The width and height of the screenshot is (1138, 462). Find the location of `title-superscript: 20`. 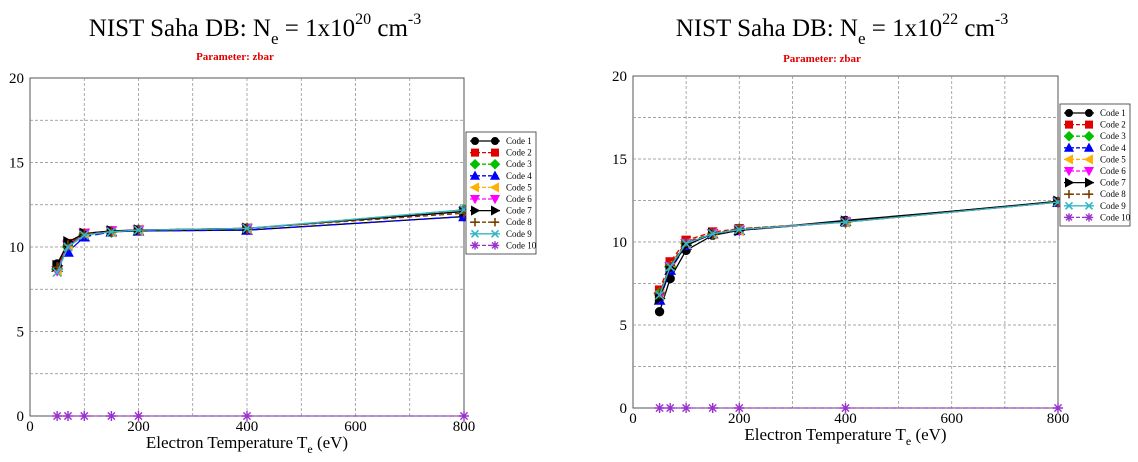

title-superscript: 20 is located at coordinates (363, 19).